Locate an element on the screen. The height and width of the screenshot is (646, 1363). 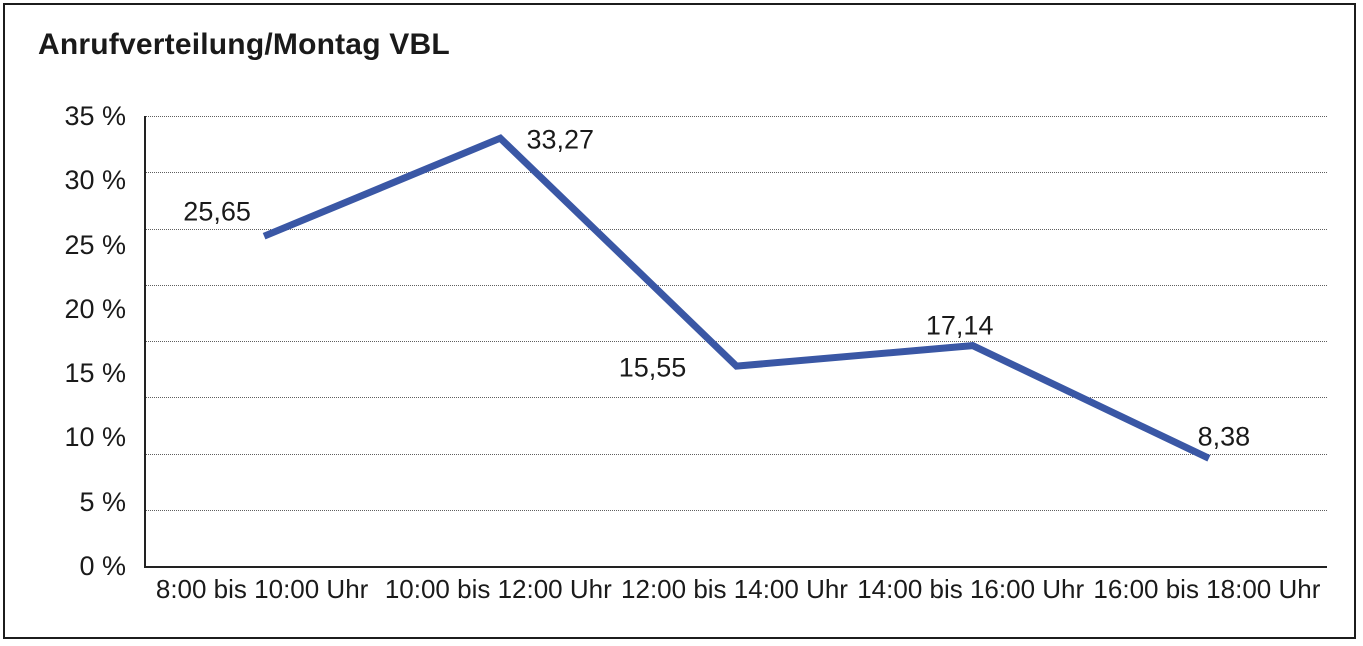
data-point-label: 33,27 is located at coordinates (560, 139).